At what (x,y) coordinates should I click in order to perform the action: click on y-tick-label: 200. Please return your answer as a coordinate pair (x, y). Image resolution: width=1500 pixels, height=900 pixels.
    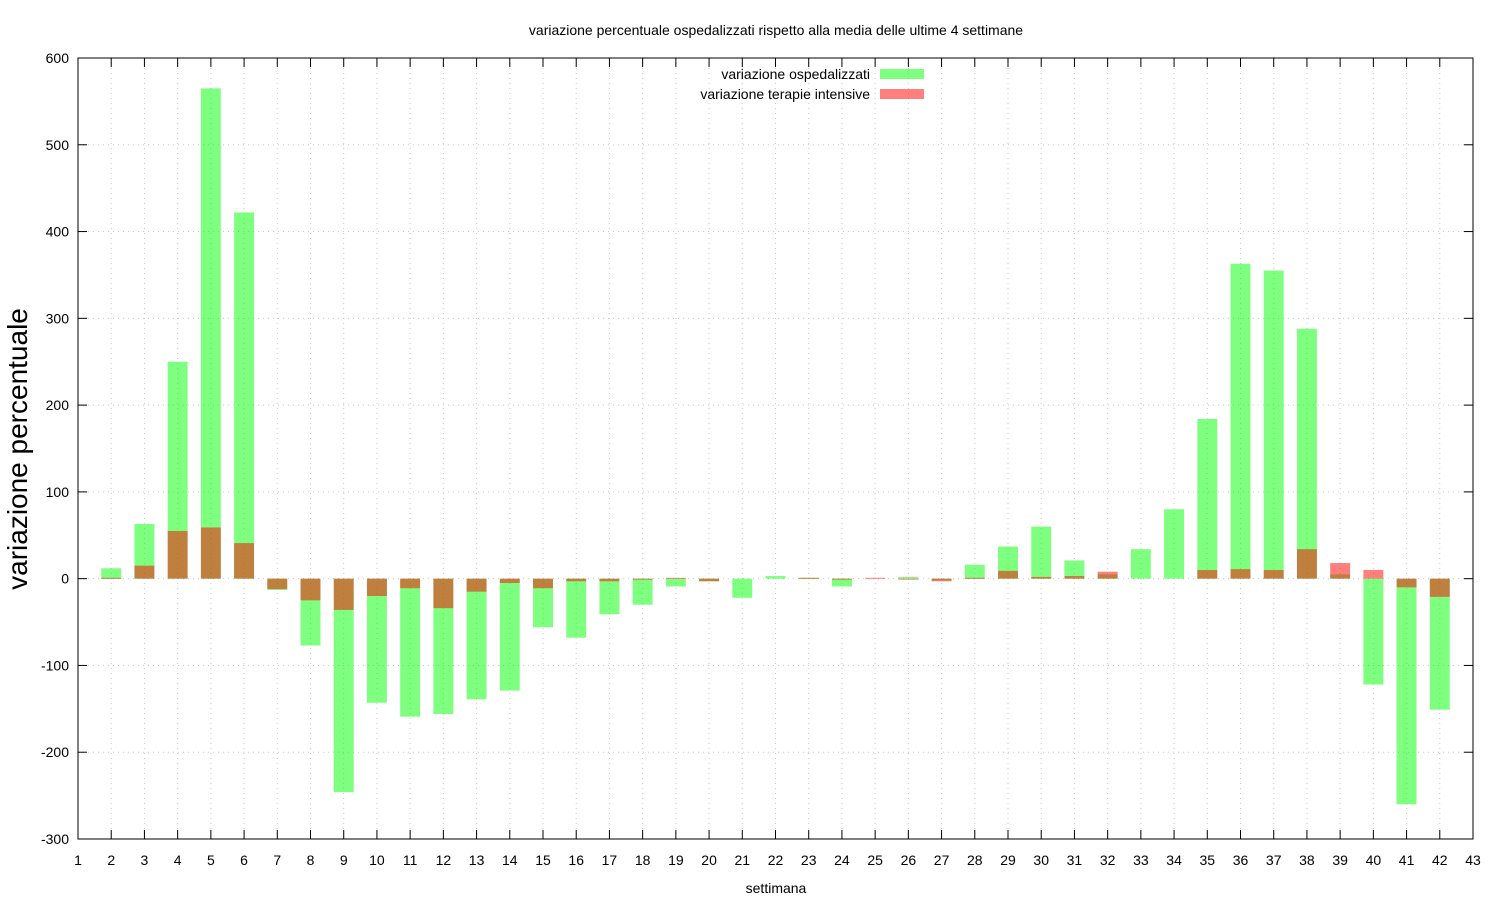
    Looking at the image, I should click on (58, 405).